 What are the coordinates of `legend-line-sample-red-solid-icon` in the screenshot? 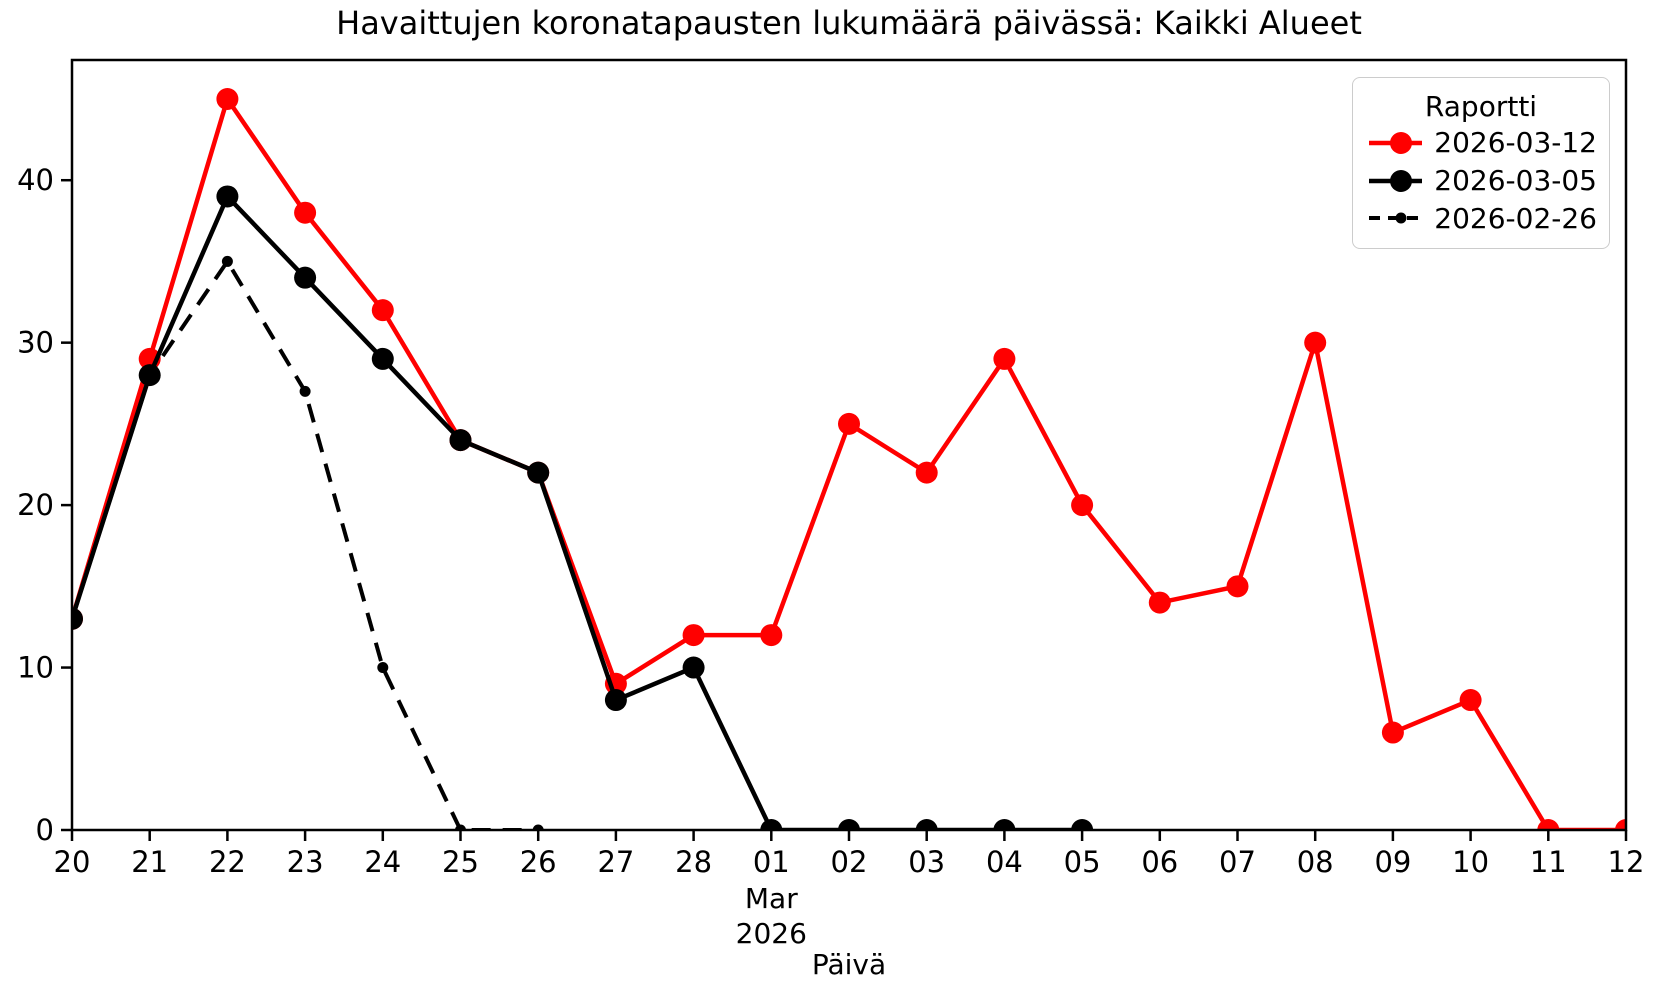 It's located at (1396, 142).